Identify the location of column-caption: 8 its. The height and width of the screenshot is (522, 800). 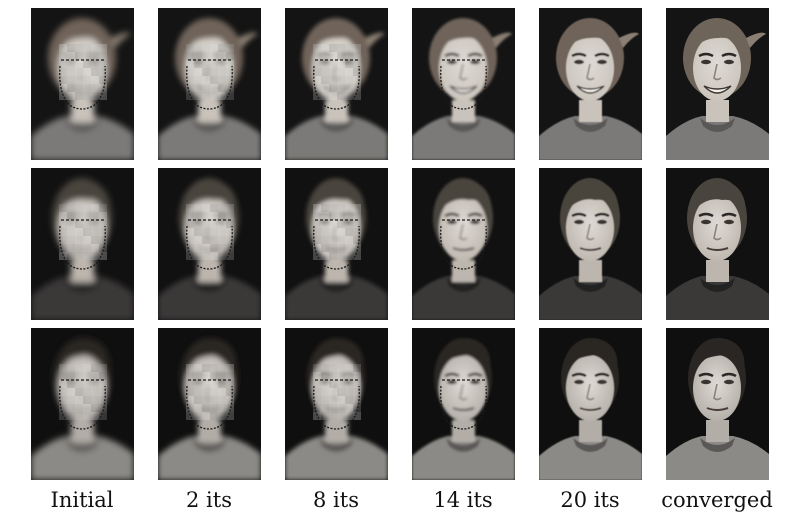
(336, 500).